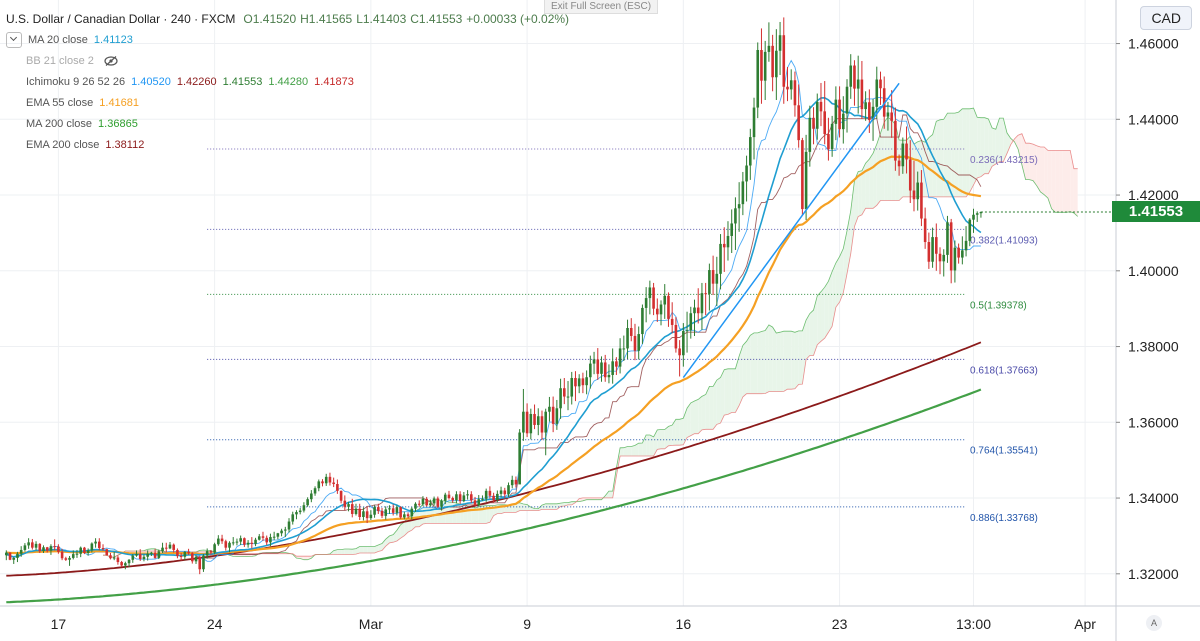 The image size is (1200, 641). I want to click on exit-fullscreen-hint: Exit Full Screen (ESC), so click(601, 7).